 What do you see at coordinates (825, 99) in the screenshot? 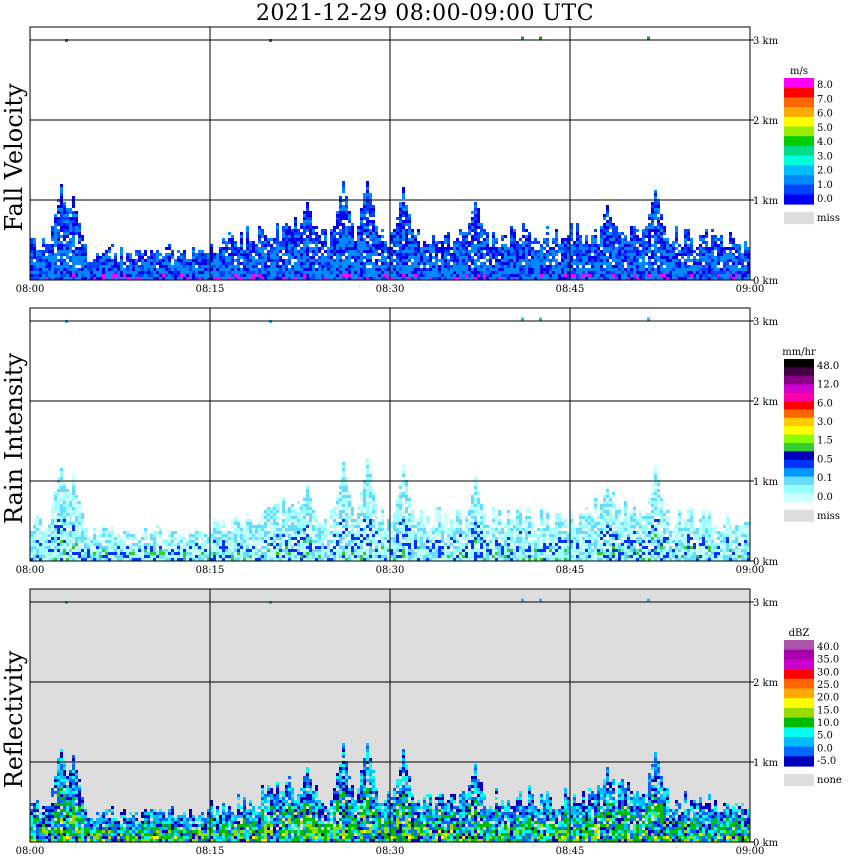
I see `colorbar-label: 7.0` at bounding box center [825, 99].